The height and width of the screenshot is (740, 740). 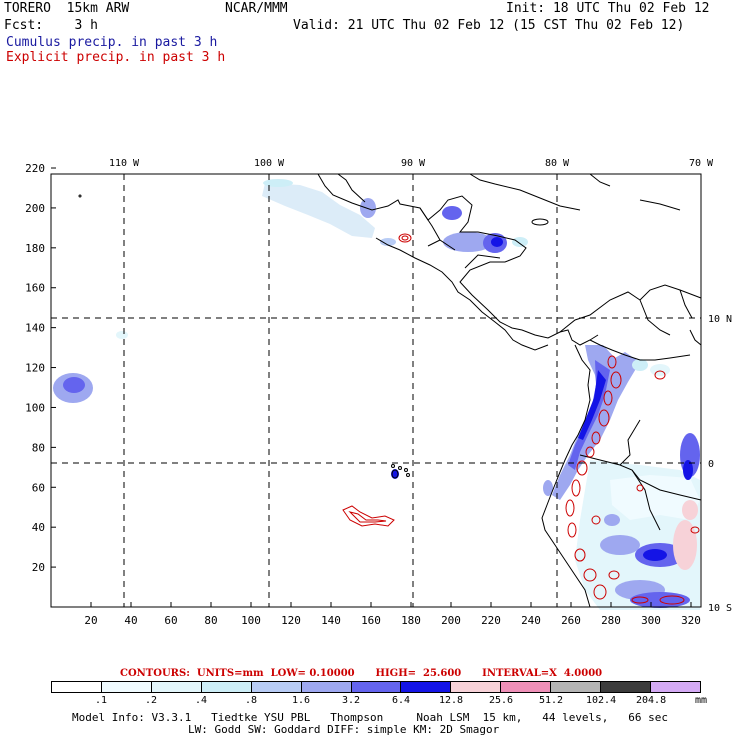 I want to click on colorbar-unit: mm, so click(x=701, y=700).